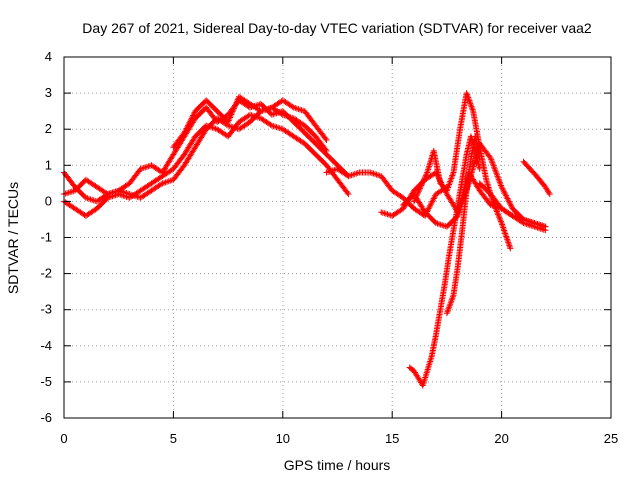  Describe the element at coordinates (46, 309) in the screenshot. I see `y-tick-label: -3` at that location.